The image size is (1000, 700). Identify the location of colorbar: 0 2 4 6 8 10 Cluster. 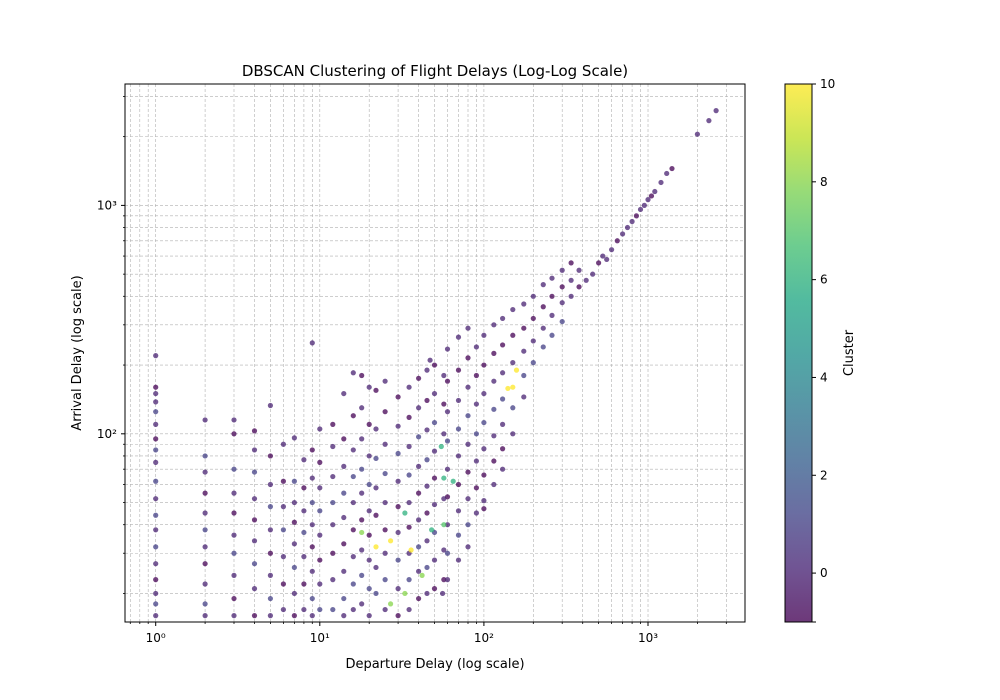
(820, 350).